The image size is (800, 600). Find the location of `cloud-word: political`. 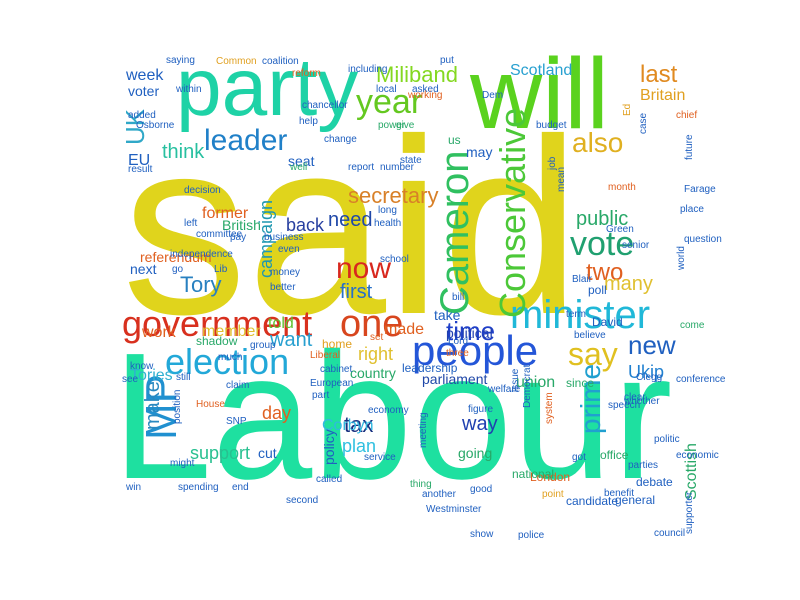

cloud-word: political is located at coordinates (469, 333).